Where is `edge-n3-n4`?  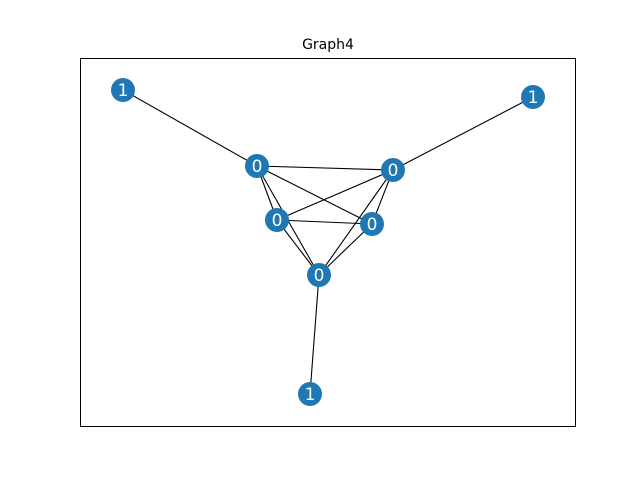
edge-n3-n4 is located at coordinates (335, 195).